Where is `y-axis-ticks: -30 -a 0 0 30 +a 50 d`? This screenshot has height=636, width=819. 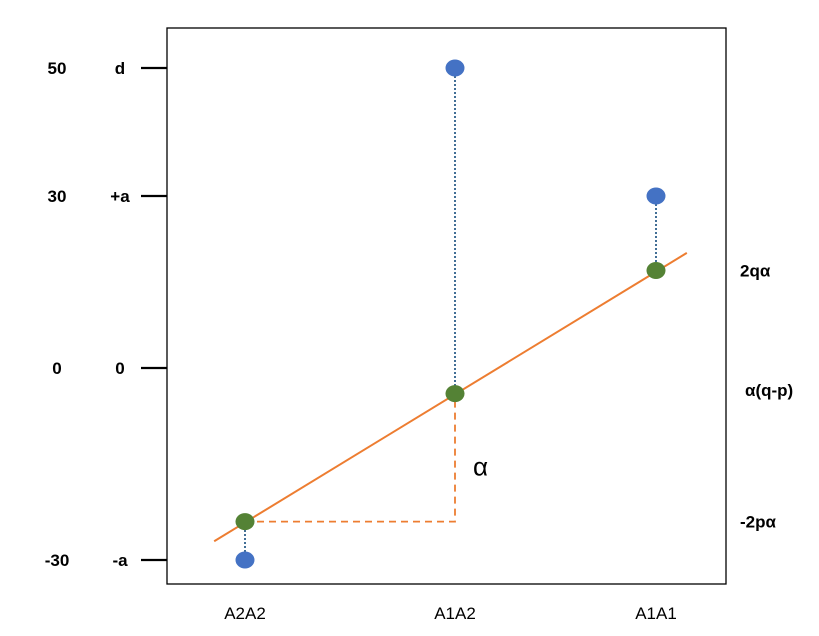
y-axis-ticks: -30 -a 0 0 30 +a 50 d is located at coordinates (106, 314).